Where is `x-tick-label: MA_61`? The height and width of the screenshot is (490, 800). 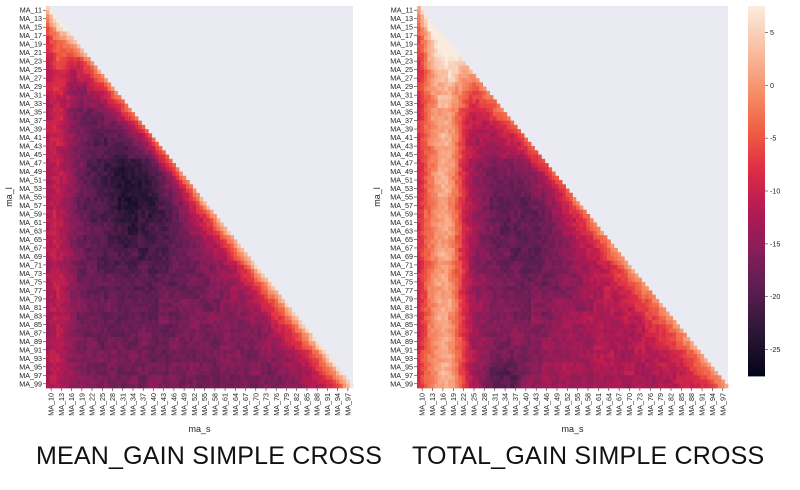
x-tick-label: MA_61 is located at coordinates (225, 404).